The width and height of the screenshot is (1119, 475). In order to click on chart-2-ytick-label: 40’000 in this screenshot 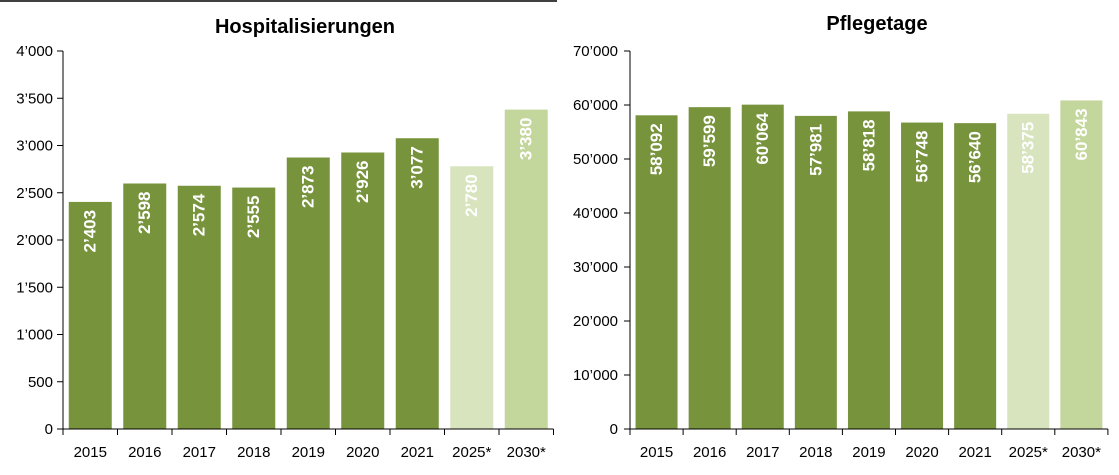, I will do `click(595, 213)`.